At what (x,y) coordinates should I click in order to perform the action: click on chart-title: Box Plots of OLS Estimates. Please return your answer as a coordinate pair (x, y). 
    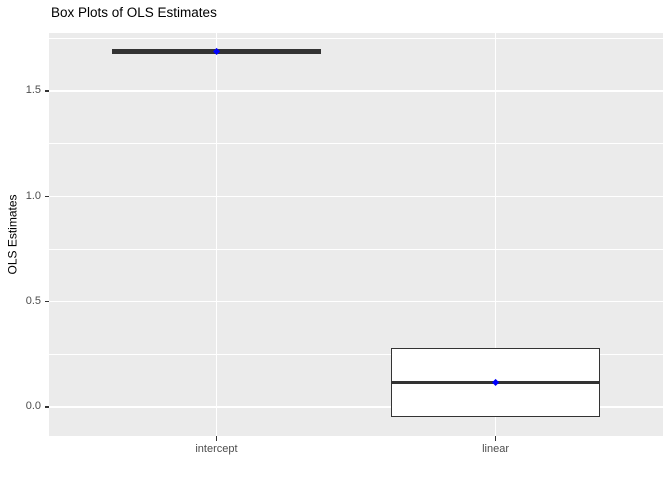
    Looking at the image, I should click on (134, 12).